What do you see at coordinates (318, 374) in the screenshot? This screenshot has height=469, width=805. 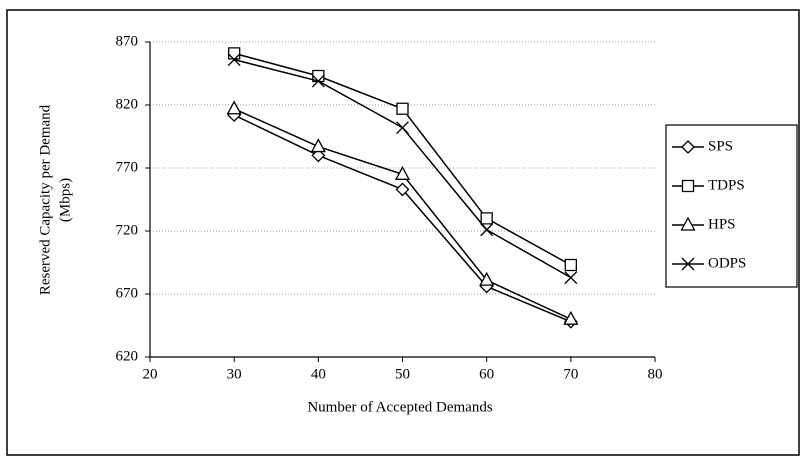 I see `x-tick-label: 40` at bounding box center [318, 374].